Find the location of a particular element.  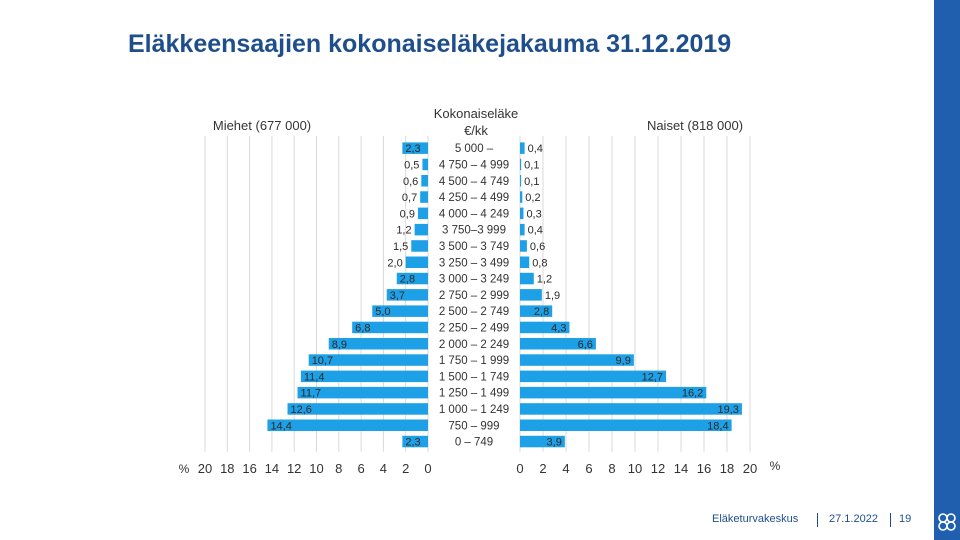

data-label-men: 0,9 is located at coordinates (407, 214).